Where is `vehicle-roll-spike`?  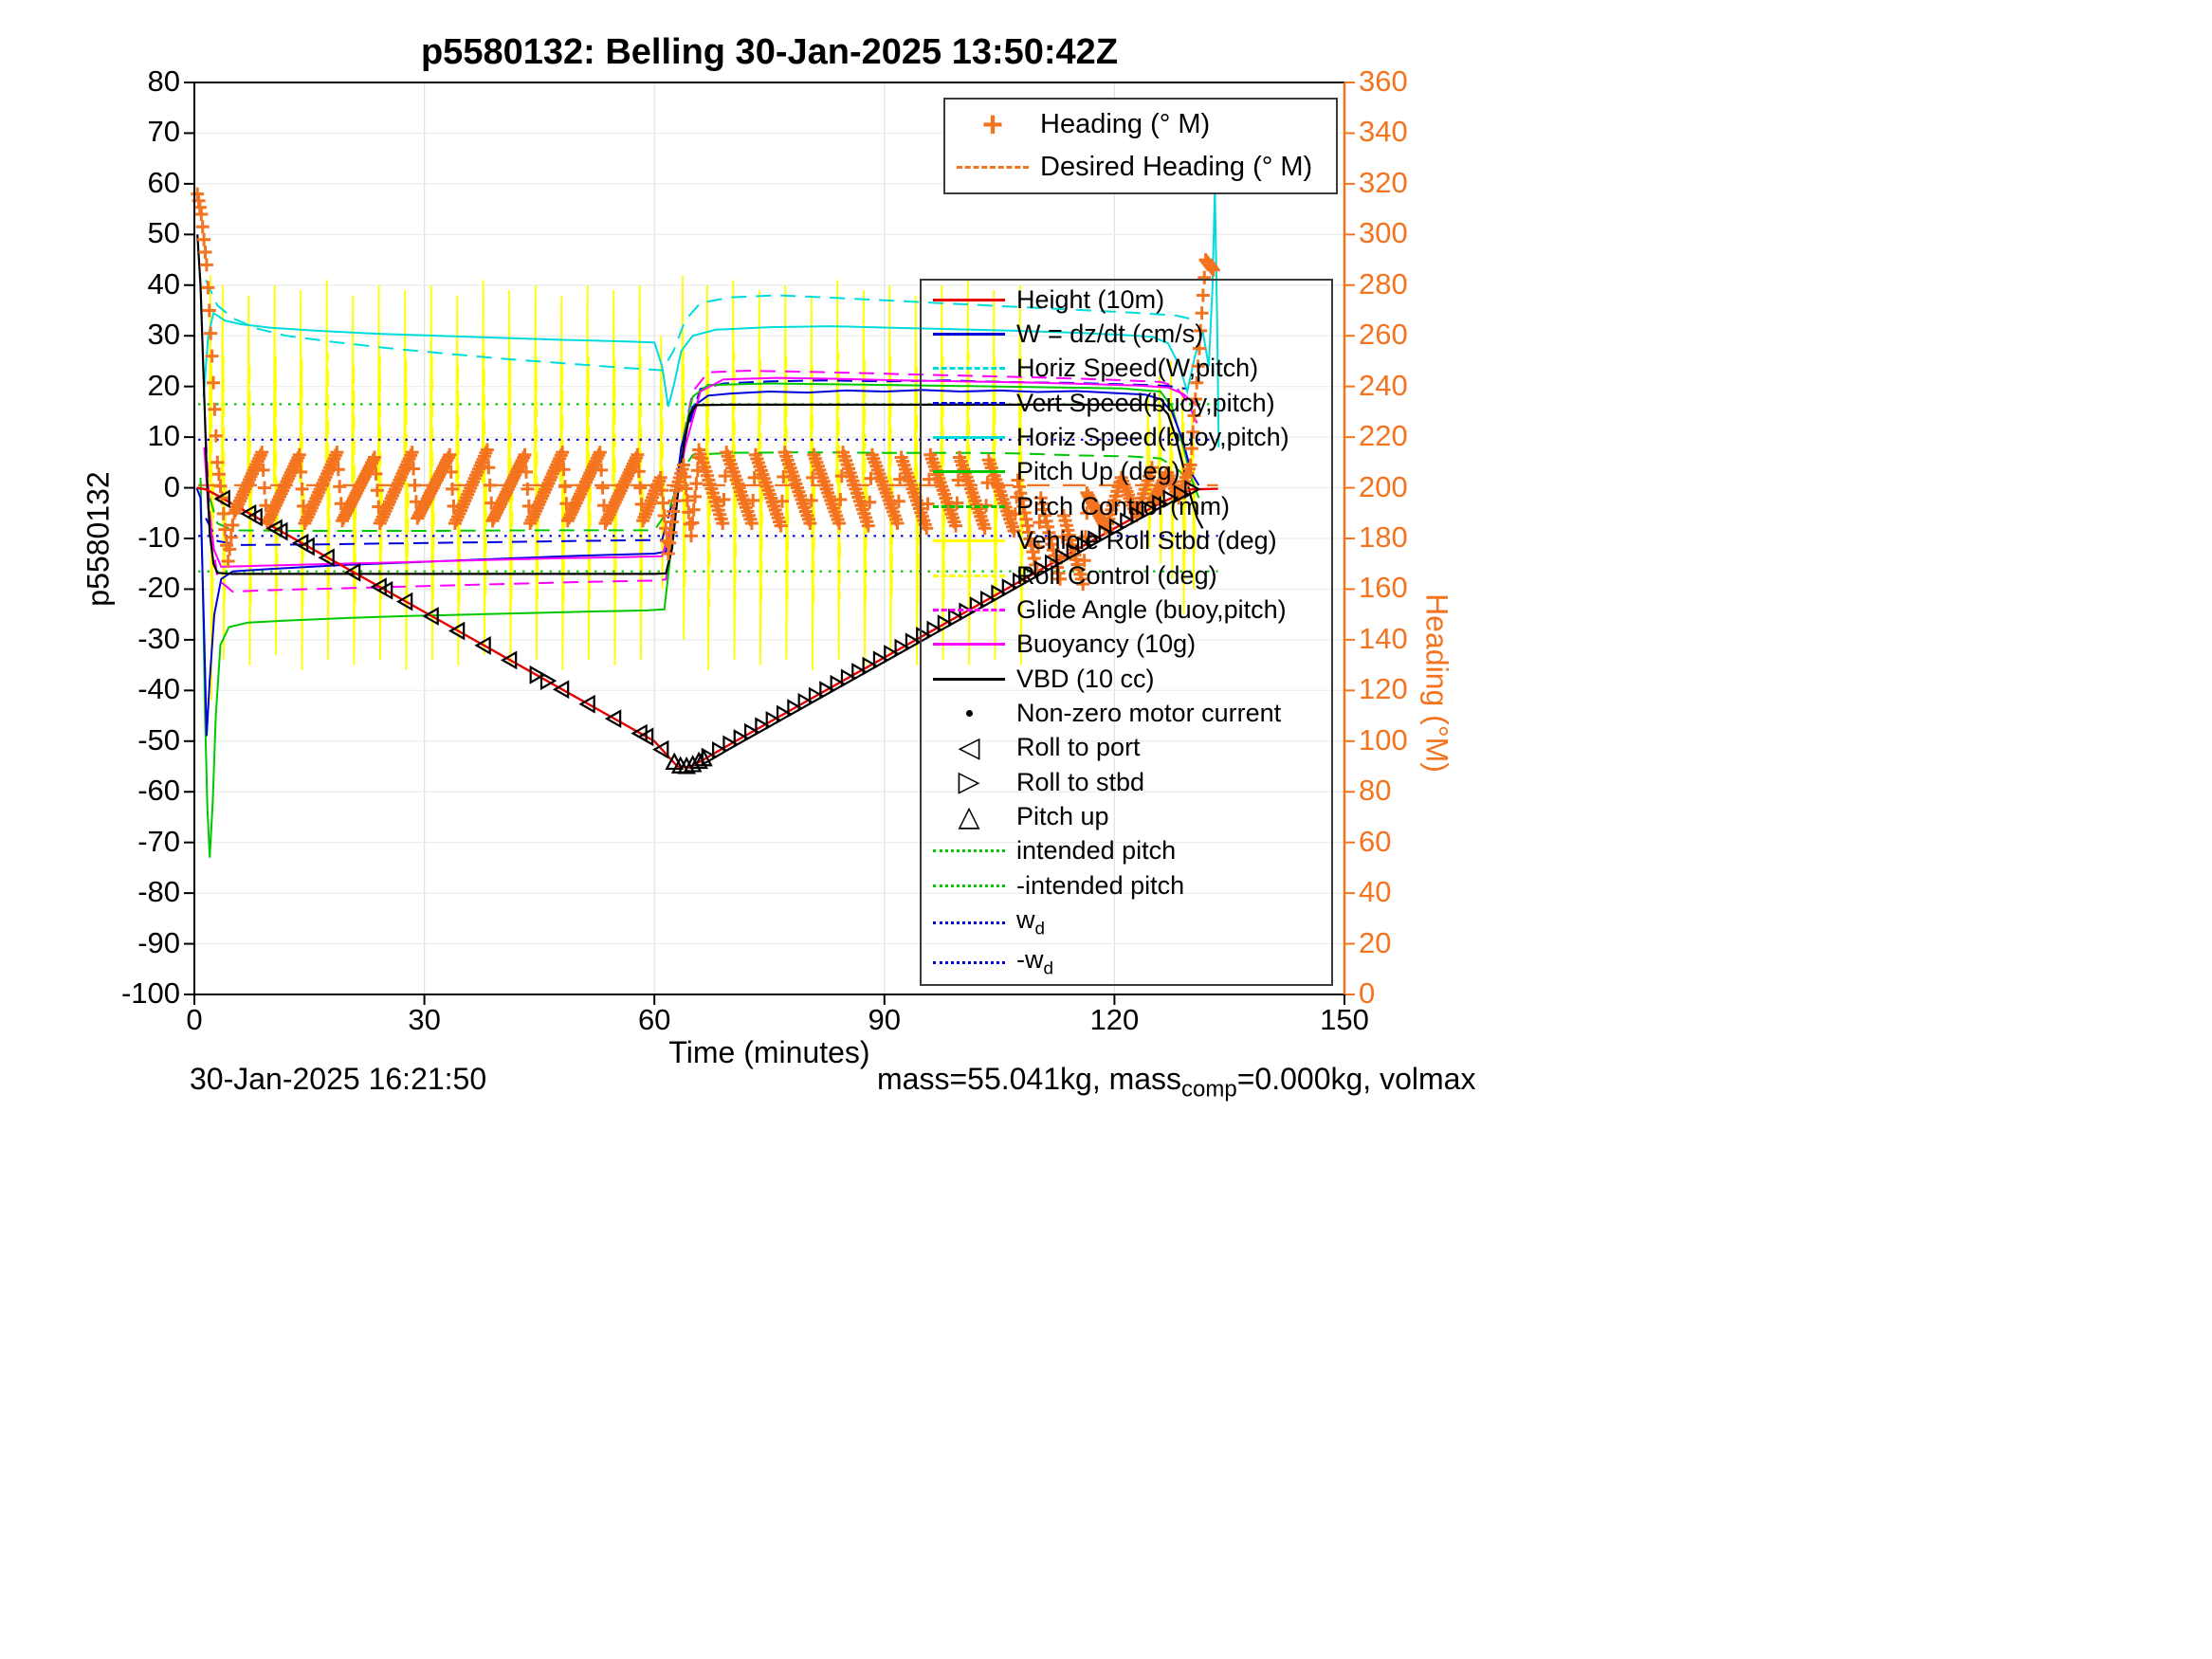
vehicle-roll-spike is located at coordinates (562, 483).